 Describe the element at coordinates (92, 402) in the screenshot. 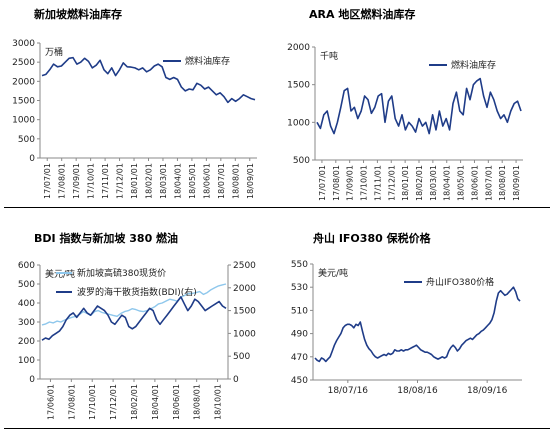

I see `bdi_vs_sg380-x-tick-label: 17/10/01` at that location.